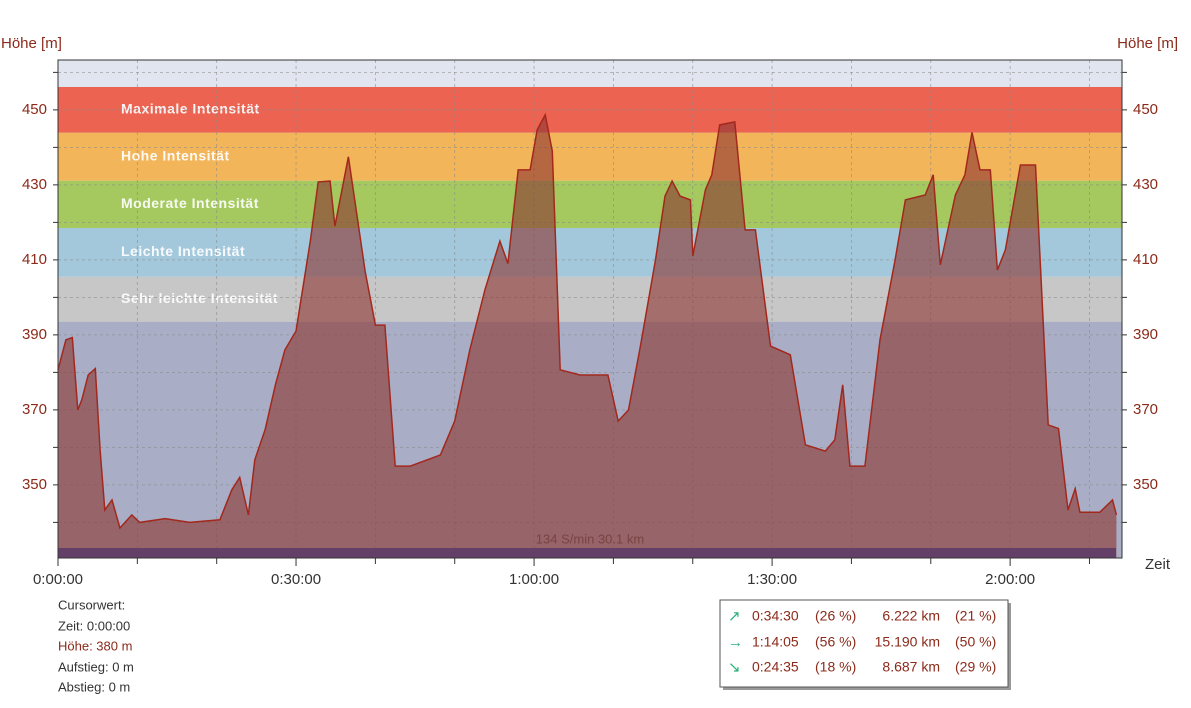 The height and width of the screenshot is (708, 1191). I want to click on zone-label: Sehr leichte Intensität, so click(199, 298).